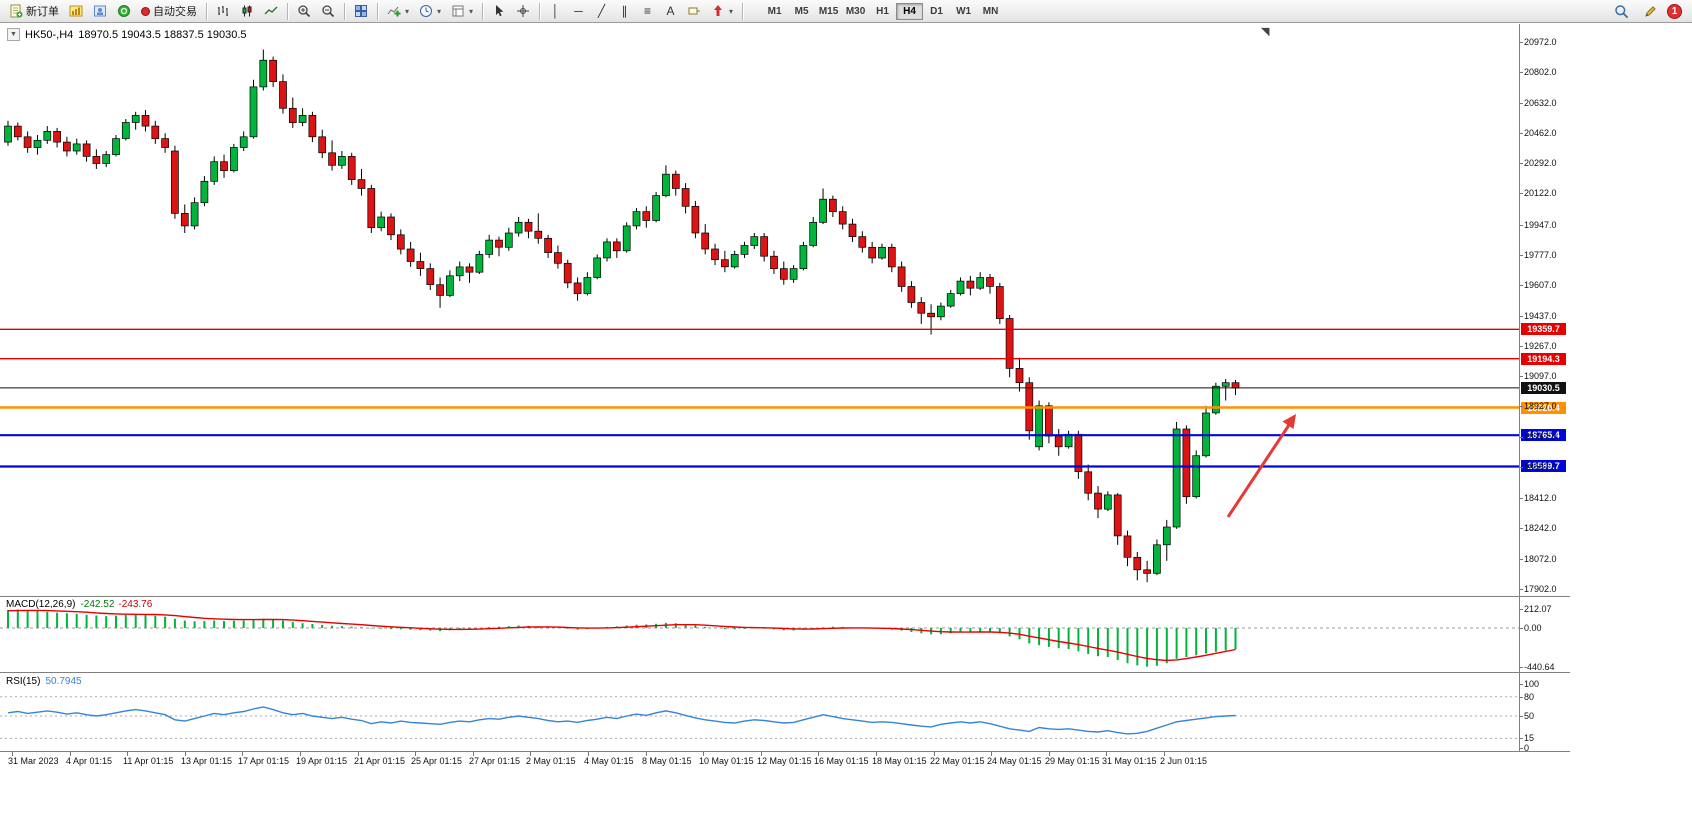 Image resolution: width=1692 pixels, height=840 pixels. What do you see at coordinates (1540, 285) in the screenshot?
I see `price-axis-label: 19607.0` at bounding box center [1540, 285].